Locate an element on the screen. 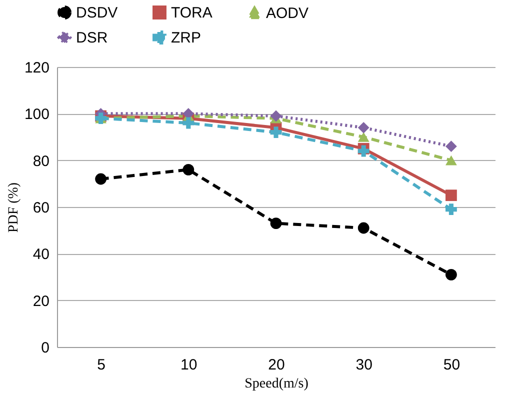  x-tick-label: 20 is located at coordinates (276, 365).